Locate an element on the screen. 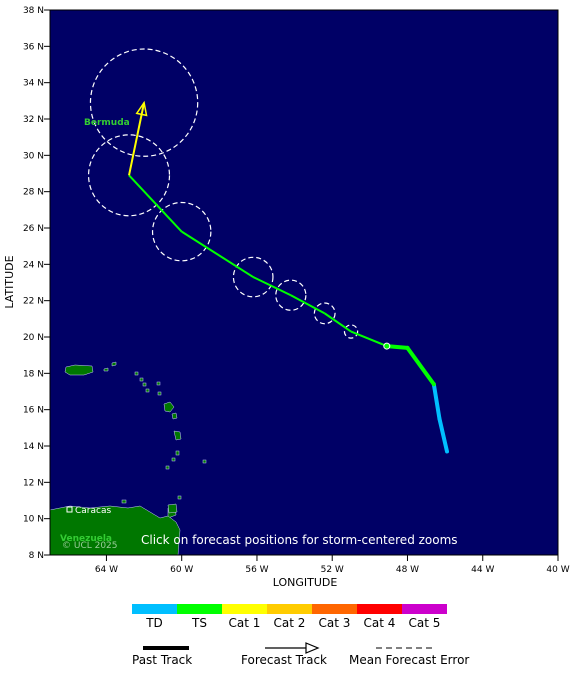  lat-tick-label: 28 N is located at coordinates (33, 193).